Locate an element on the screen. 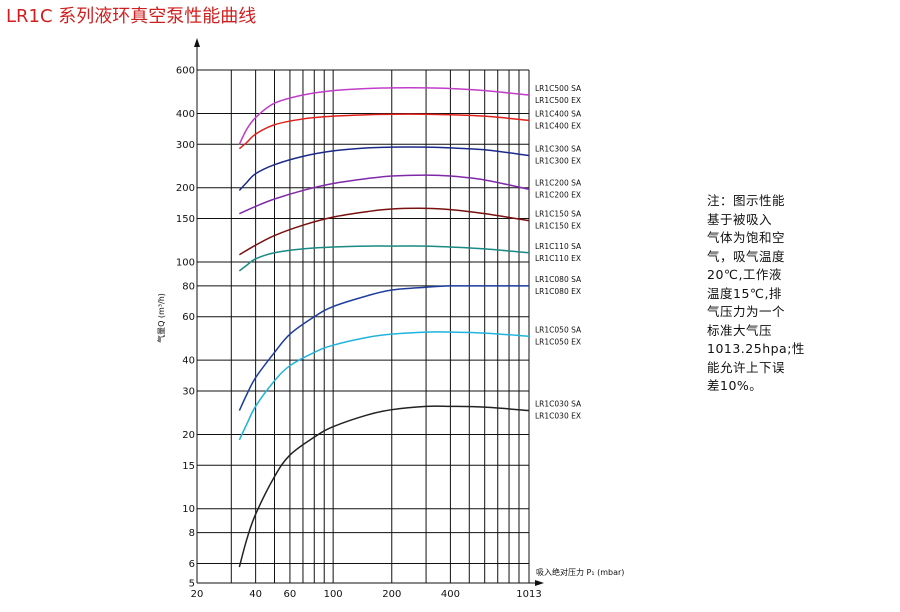 This screenshot has width=900, height=612. y-tick-label: 30 is located at coordinates (188, 392).